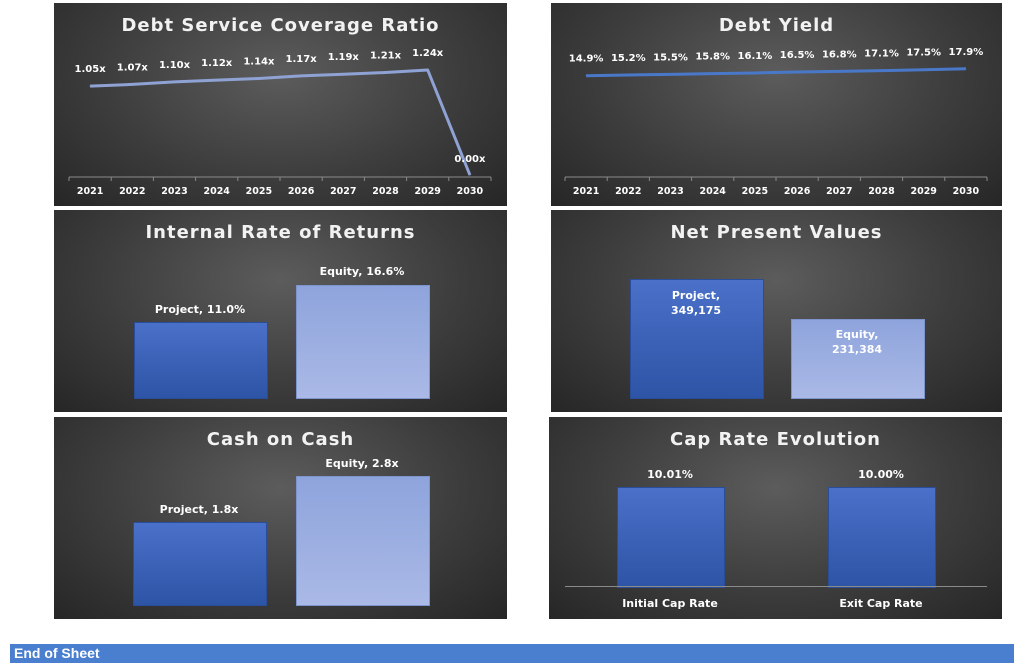 This screenshot has width=1024, height=670. What do you see at coordinates (775, 439) in the screenshot?
I see `cap-rate-chart-title: Cap Rate Evolution` at bounding box center [775, 439].